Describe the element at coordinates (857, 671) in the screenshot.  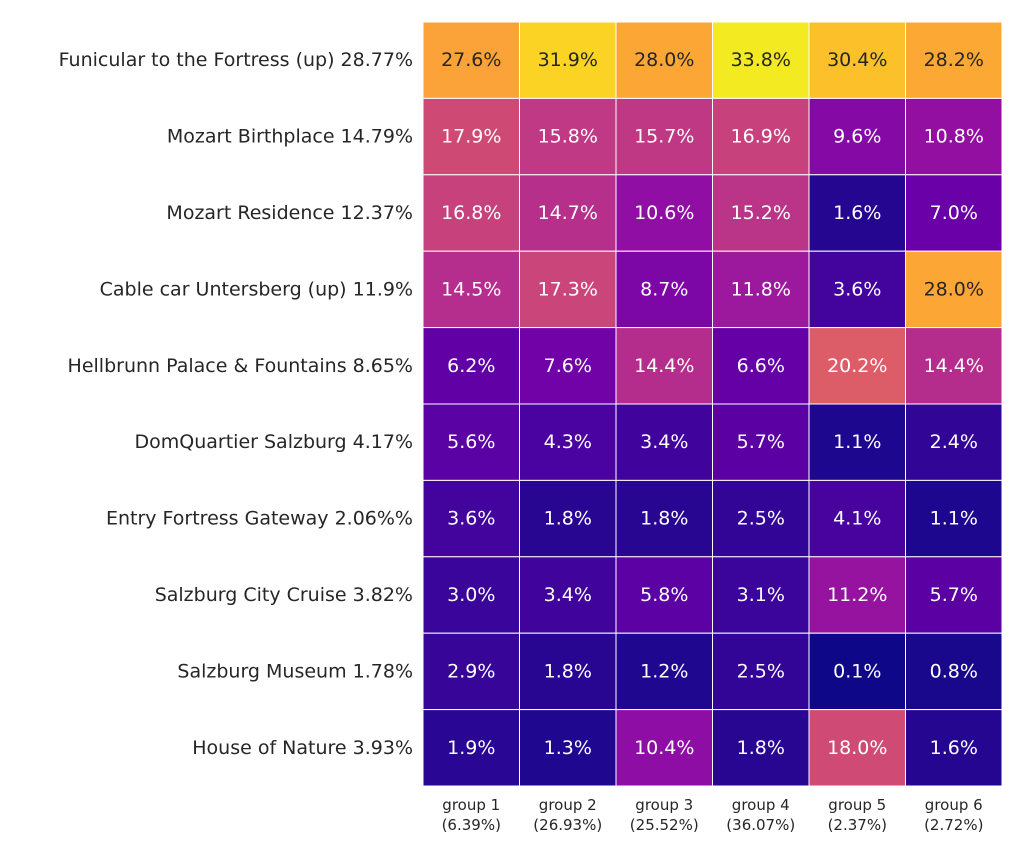
I see `cell-value-label: 0.1%` at that location.